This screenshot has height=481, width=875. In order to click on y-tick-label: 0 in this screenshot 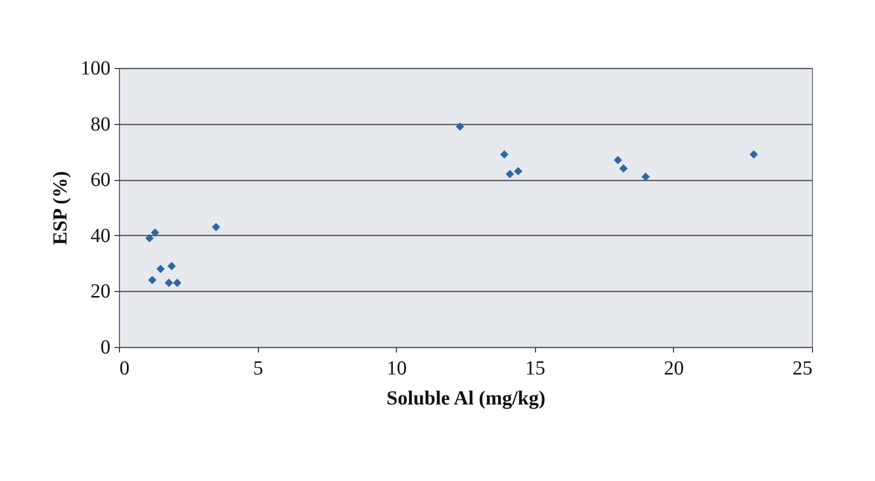, I will do `click(105, 347)`.